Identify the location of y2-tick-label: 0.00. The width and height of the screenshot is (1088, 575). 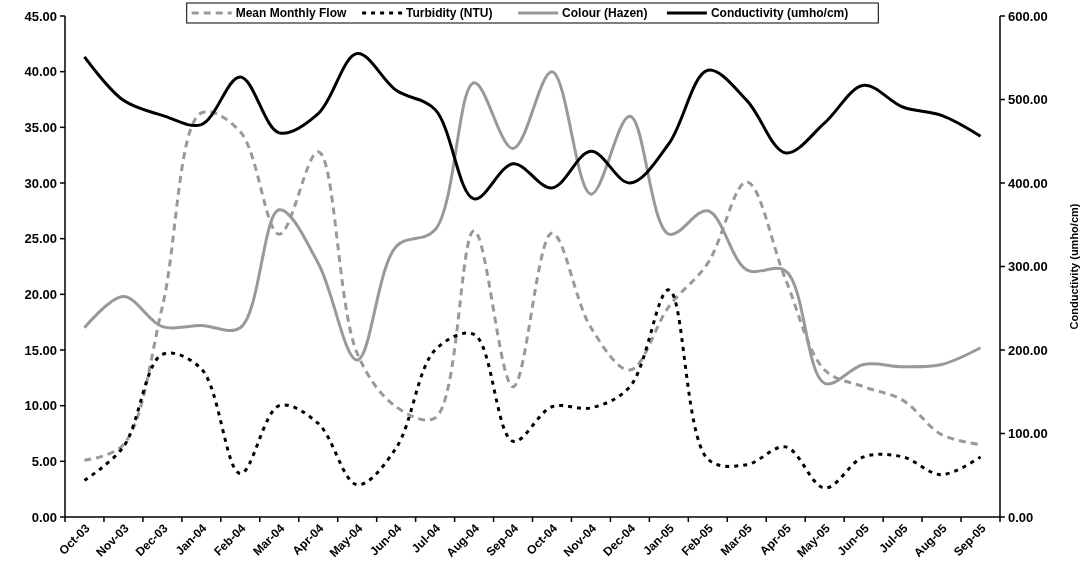
(1021, 517).